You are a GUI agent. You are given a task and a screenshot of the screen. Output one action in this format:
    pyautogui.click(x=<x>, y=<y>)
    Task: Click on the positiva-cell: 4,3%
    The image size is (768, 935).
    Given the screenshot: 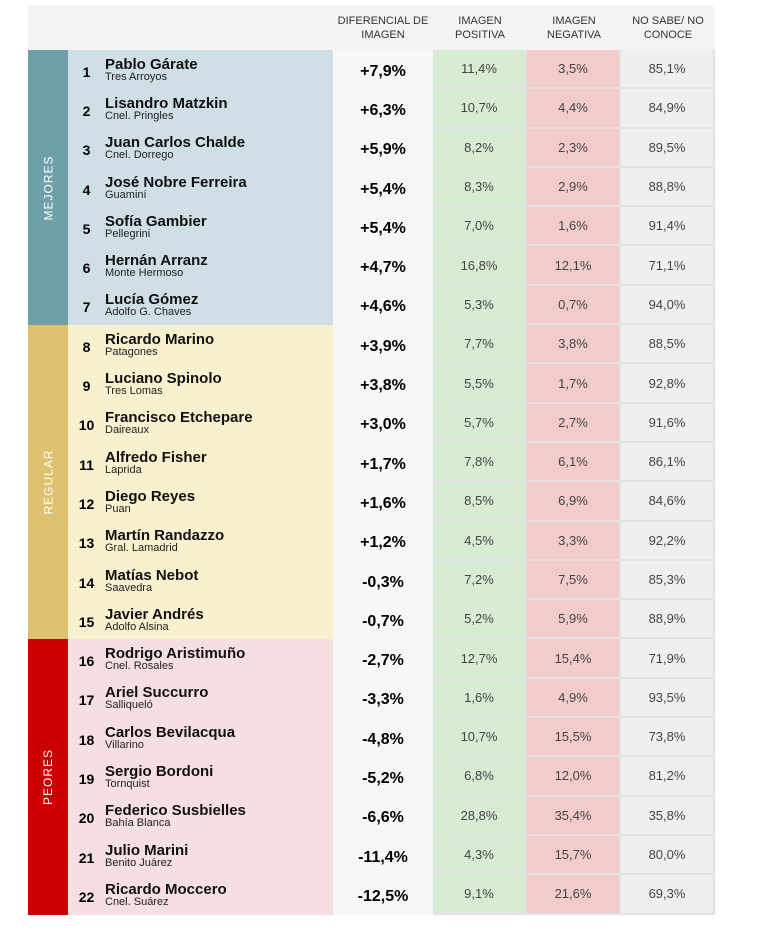 What is the action you would take?
    pyautogui.click(x=480, y=855)
    